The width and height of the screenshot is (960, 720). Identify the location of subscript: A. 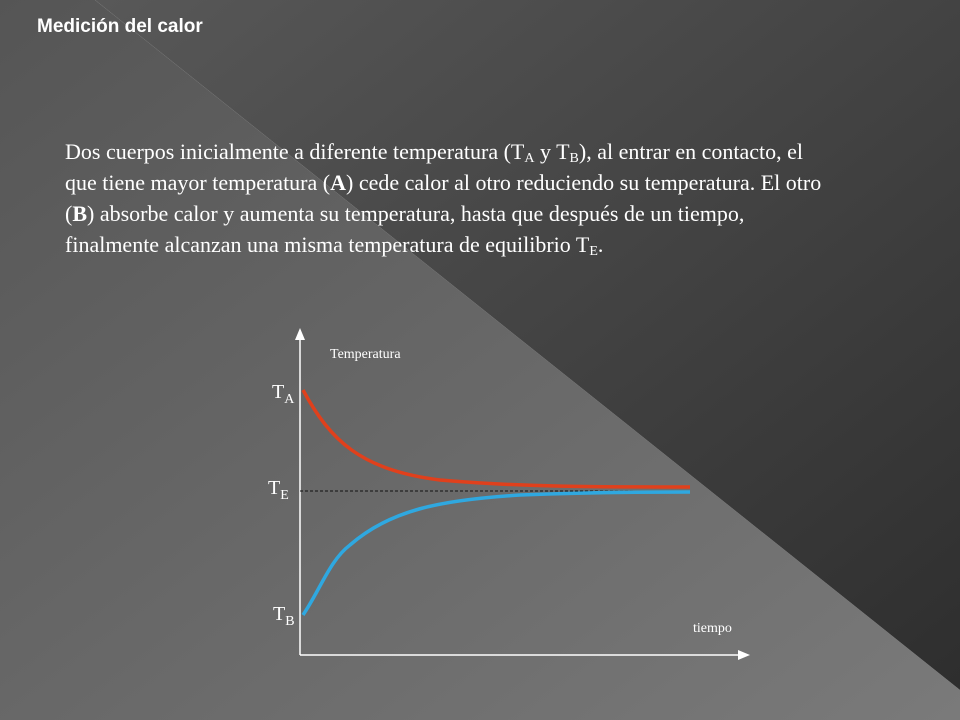
(529, 158).